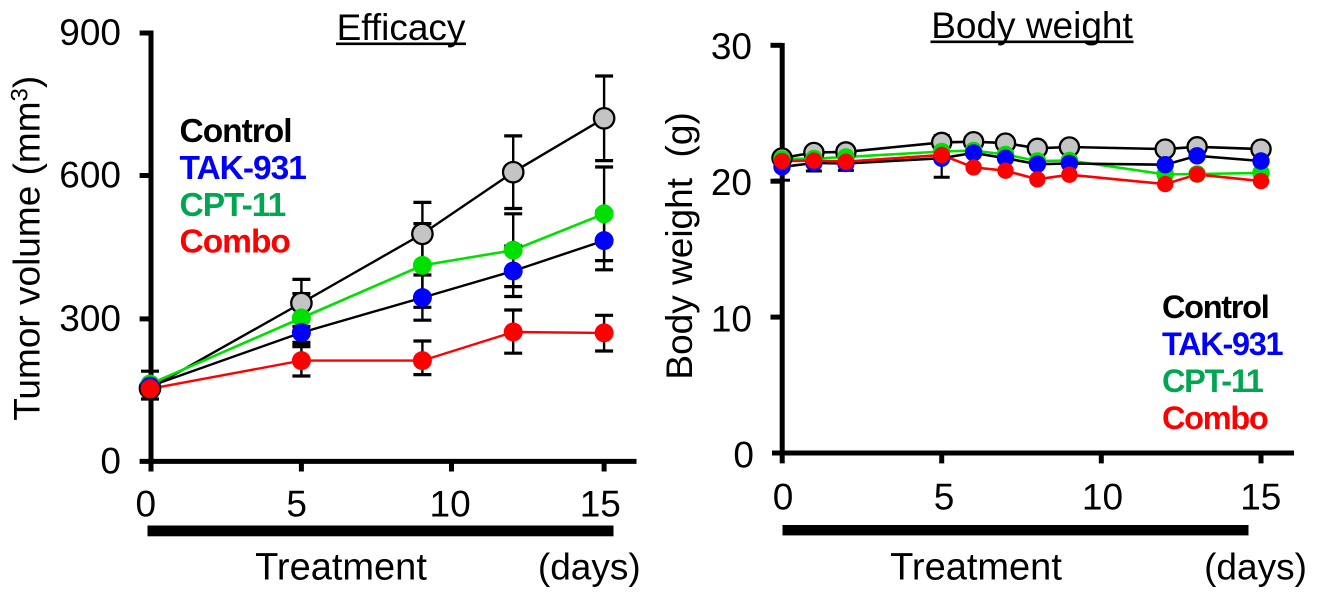  Describe the element at coordinates (90, 318) in the screenshot. I see `svg-text: 300` at that location.